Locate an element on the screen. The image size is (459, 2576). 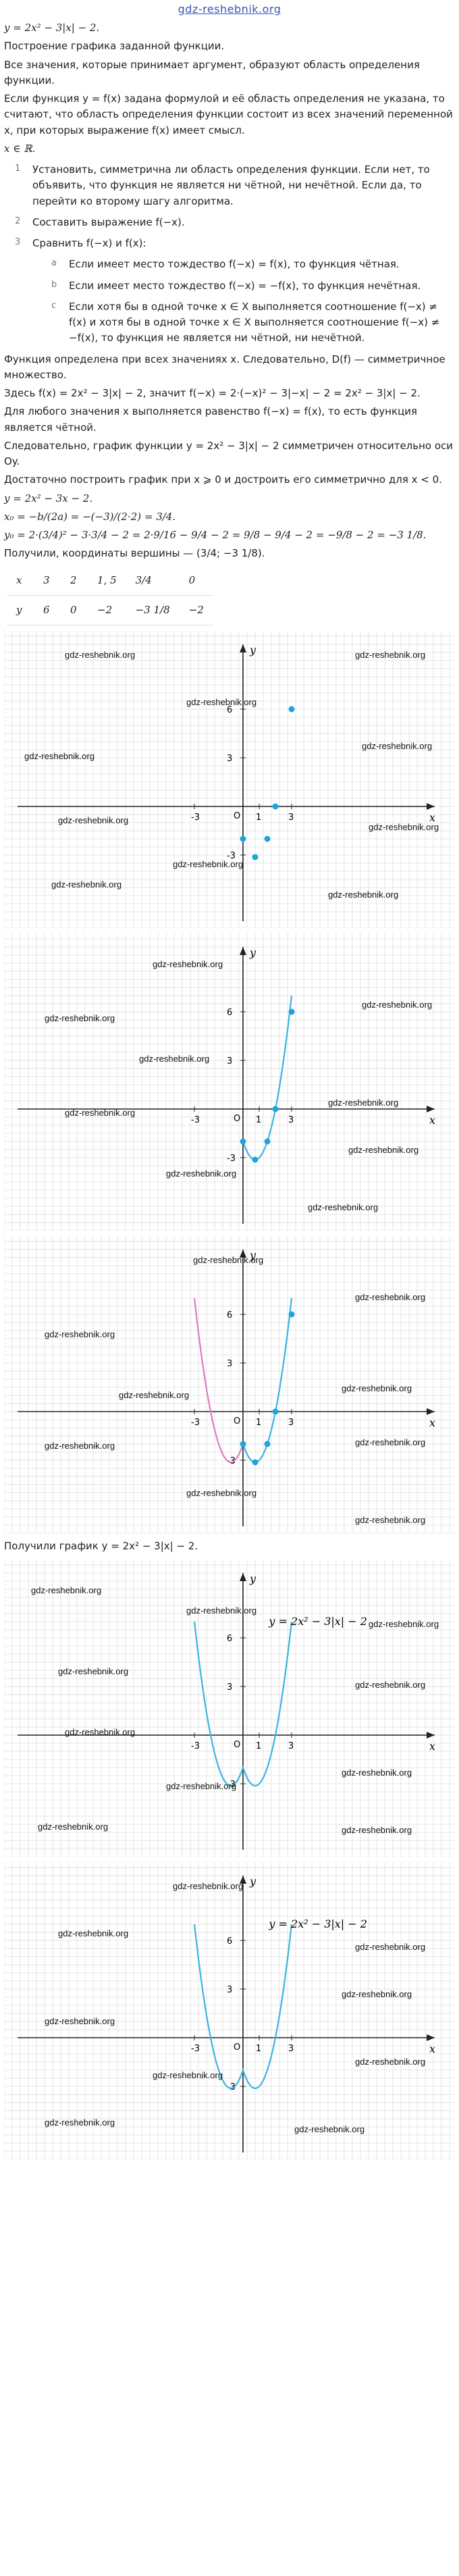
site-link: gdz-reshebnik.org is located at coordinates (230, 9).